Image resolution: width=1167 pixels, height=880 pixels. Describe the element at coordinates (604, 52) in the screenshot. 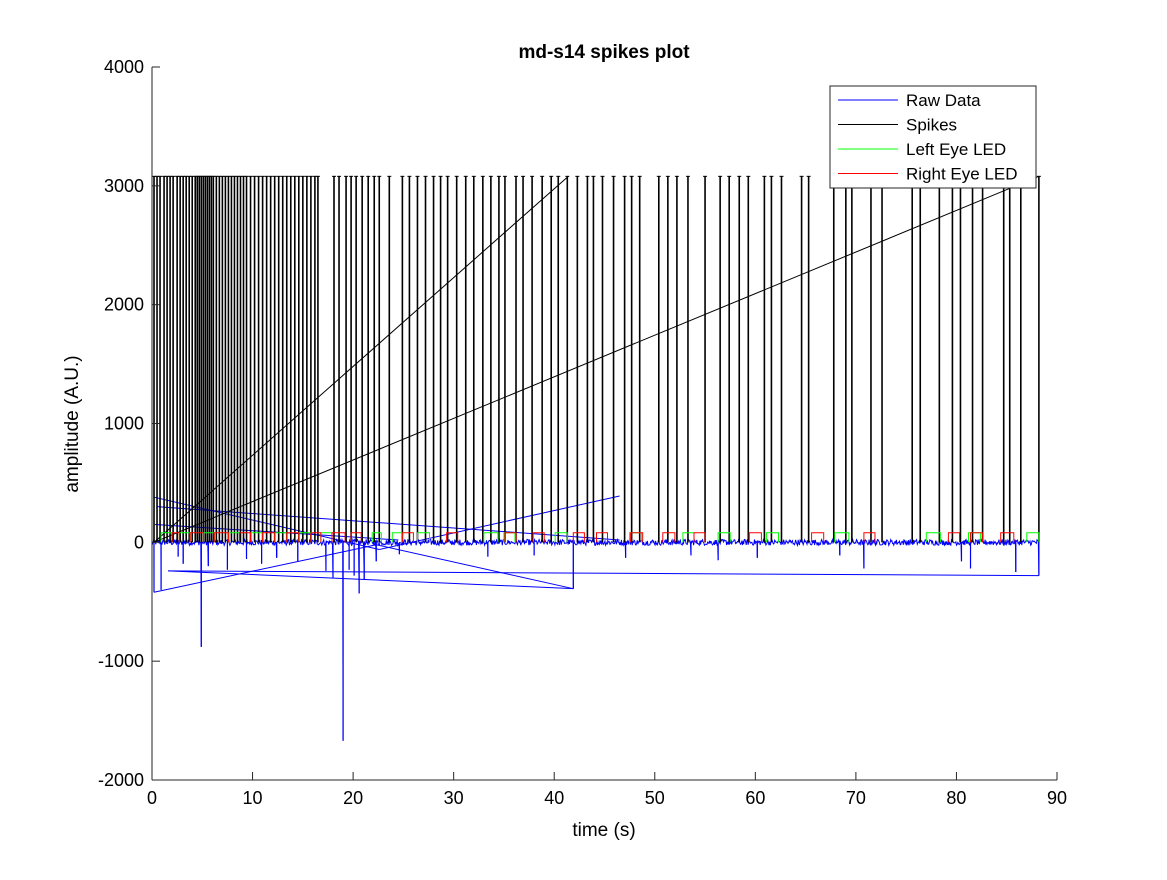

I see `chart-title: md-s14 spikes plot` at that location.